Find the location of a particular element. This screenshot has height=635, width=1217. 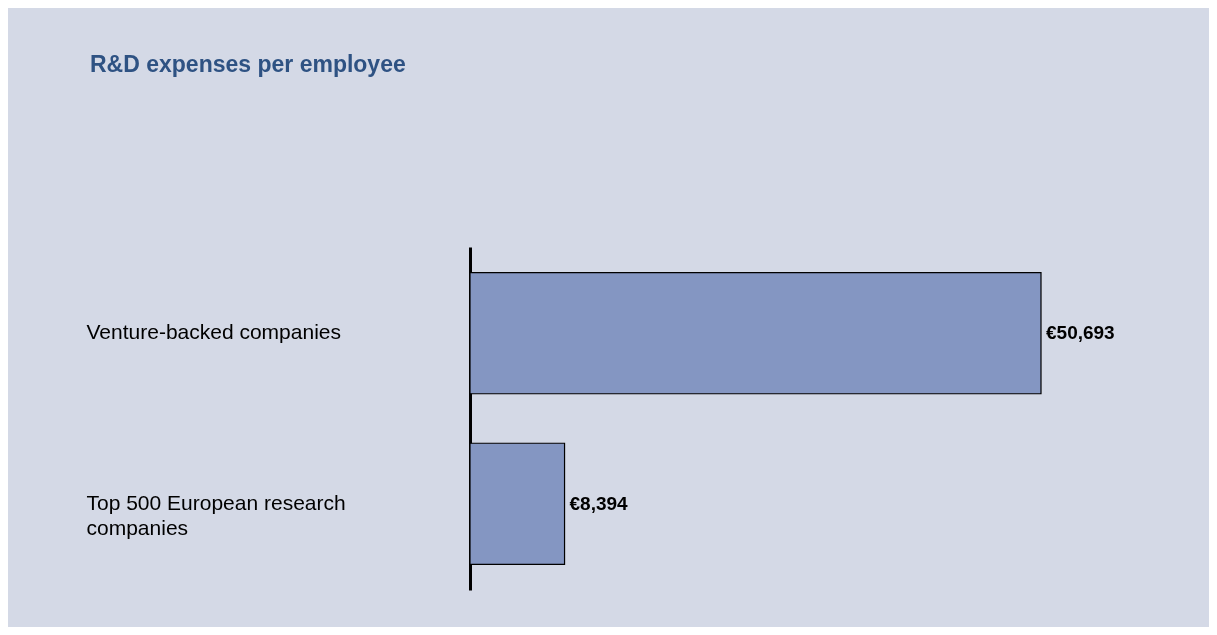

y-tick-label: Top 500 European research companies is located at coordinates (216, 514).